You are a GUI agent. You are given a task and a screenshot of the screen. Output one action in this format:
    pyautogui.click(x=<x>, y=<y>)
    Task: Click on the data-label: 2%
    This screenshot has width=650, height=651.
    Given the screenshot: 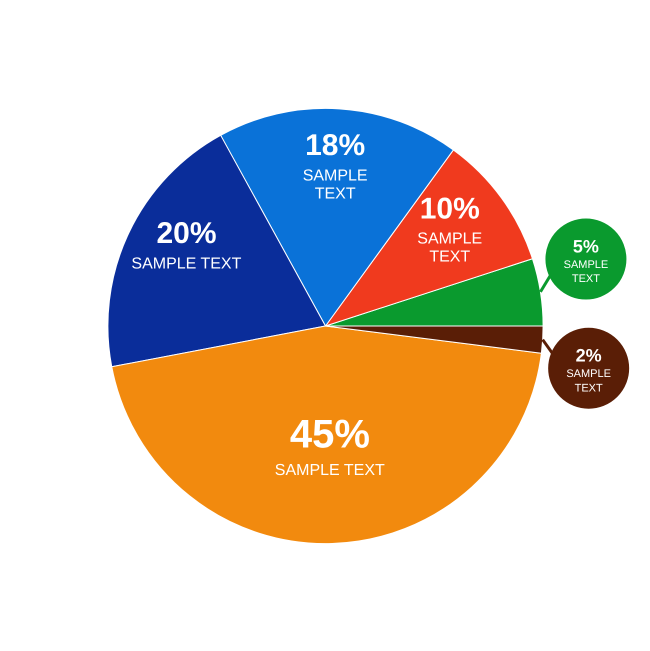 What is the action you would take?
    pyautogui.click(x=589, y=356)
    